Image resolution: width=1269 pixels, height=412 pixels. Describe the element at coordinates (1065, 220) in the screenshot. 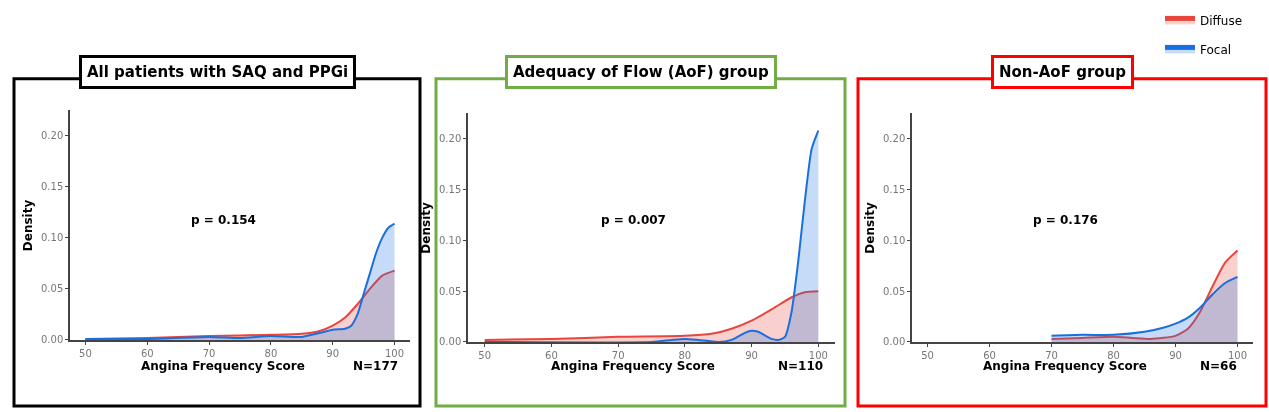

I see `annotation: p = 0.176` at that location.